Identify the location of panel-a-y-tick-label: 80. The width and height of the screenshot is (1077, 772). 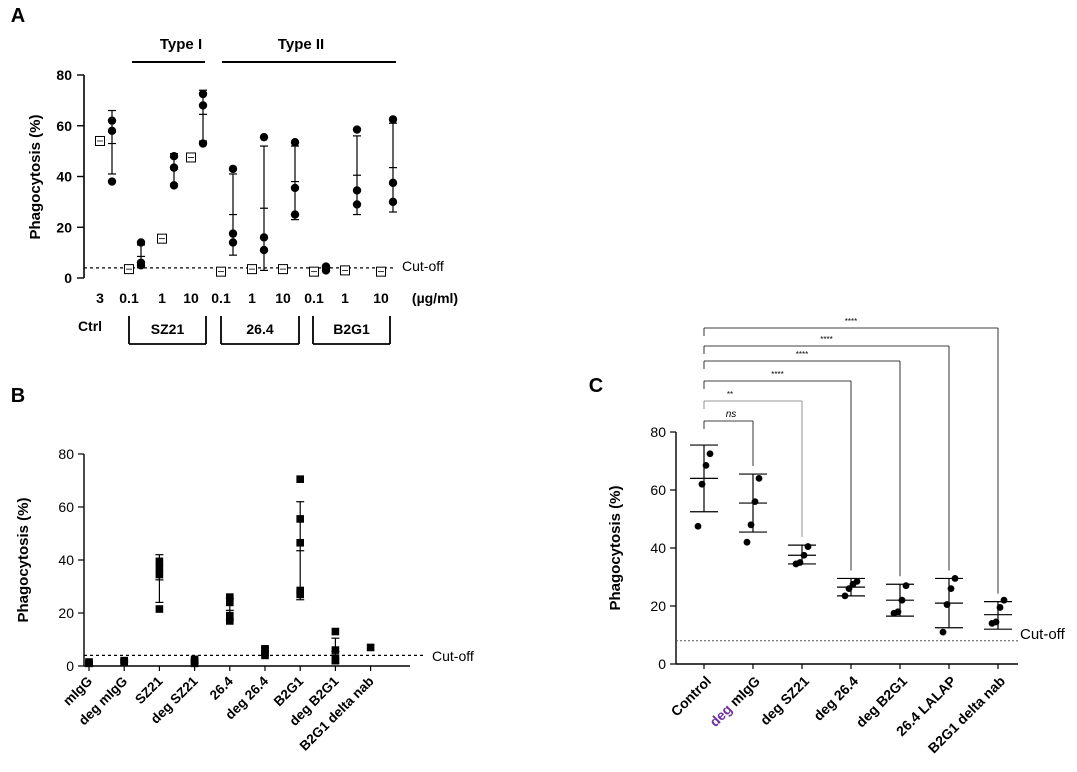
(64, 75).